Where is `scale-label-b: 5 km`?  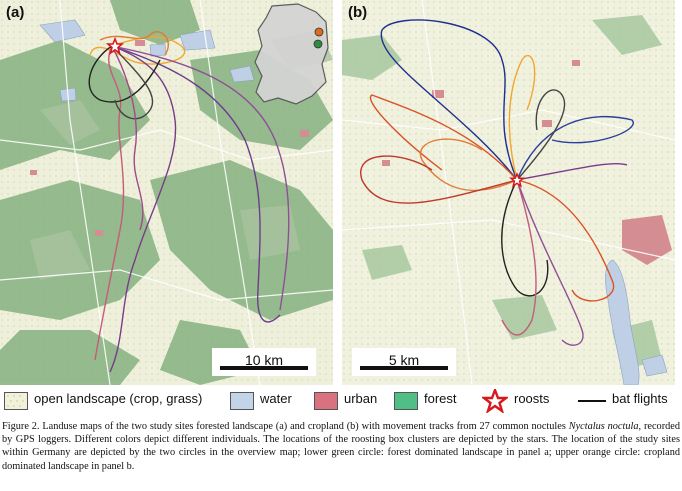 scale-label-b: 5 km is located at coordinates (404, 360).